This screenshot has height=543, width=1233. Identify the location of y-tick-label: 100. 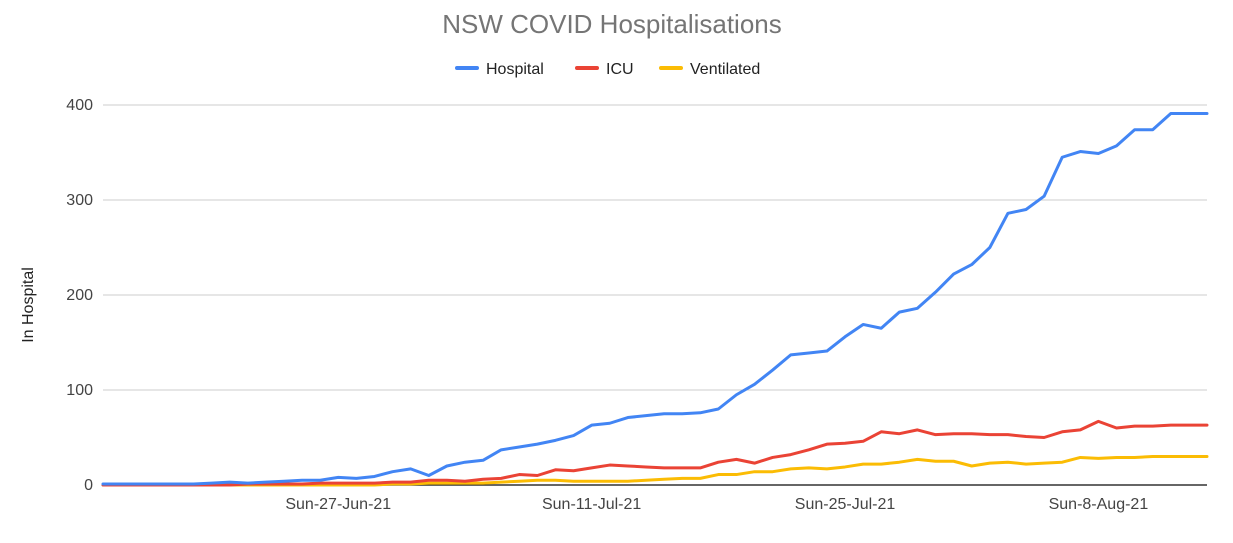
(79, 390).